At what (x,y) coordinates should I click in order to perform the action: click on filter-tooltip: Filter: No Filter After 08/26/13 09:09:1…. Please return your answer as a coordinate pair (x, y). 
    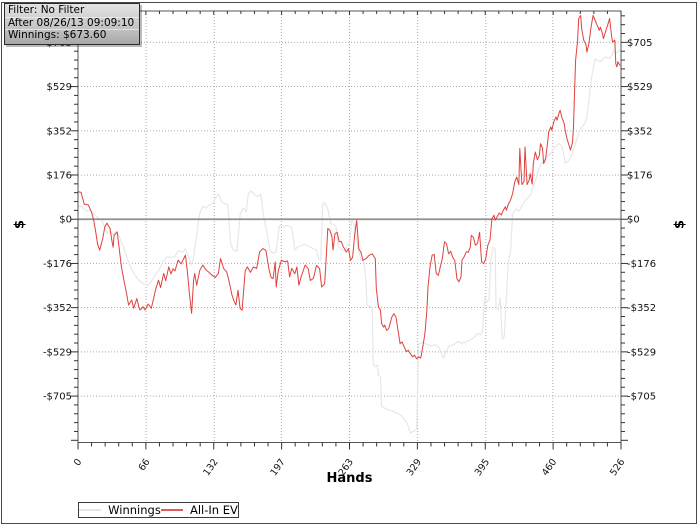
    Looking at the image, I should click on (72, 24).